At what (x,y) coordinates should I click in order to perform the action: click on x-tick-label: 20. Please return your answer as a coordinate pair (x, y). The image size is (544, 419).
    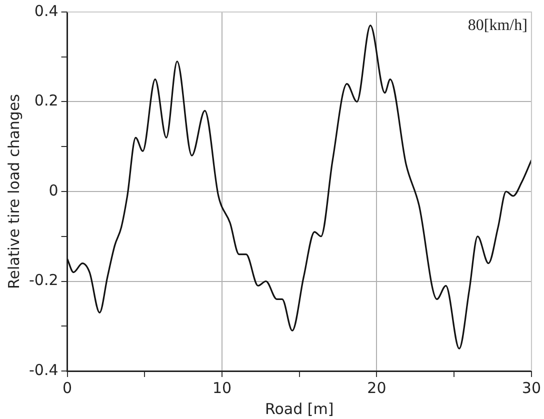
    Looking at the image, I should click on (376, 387).